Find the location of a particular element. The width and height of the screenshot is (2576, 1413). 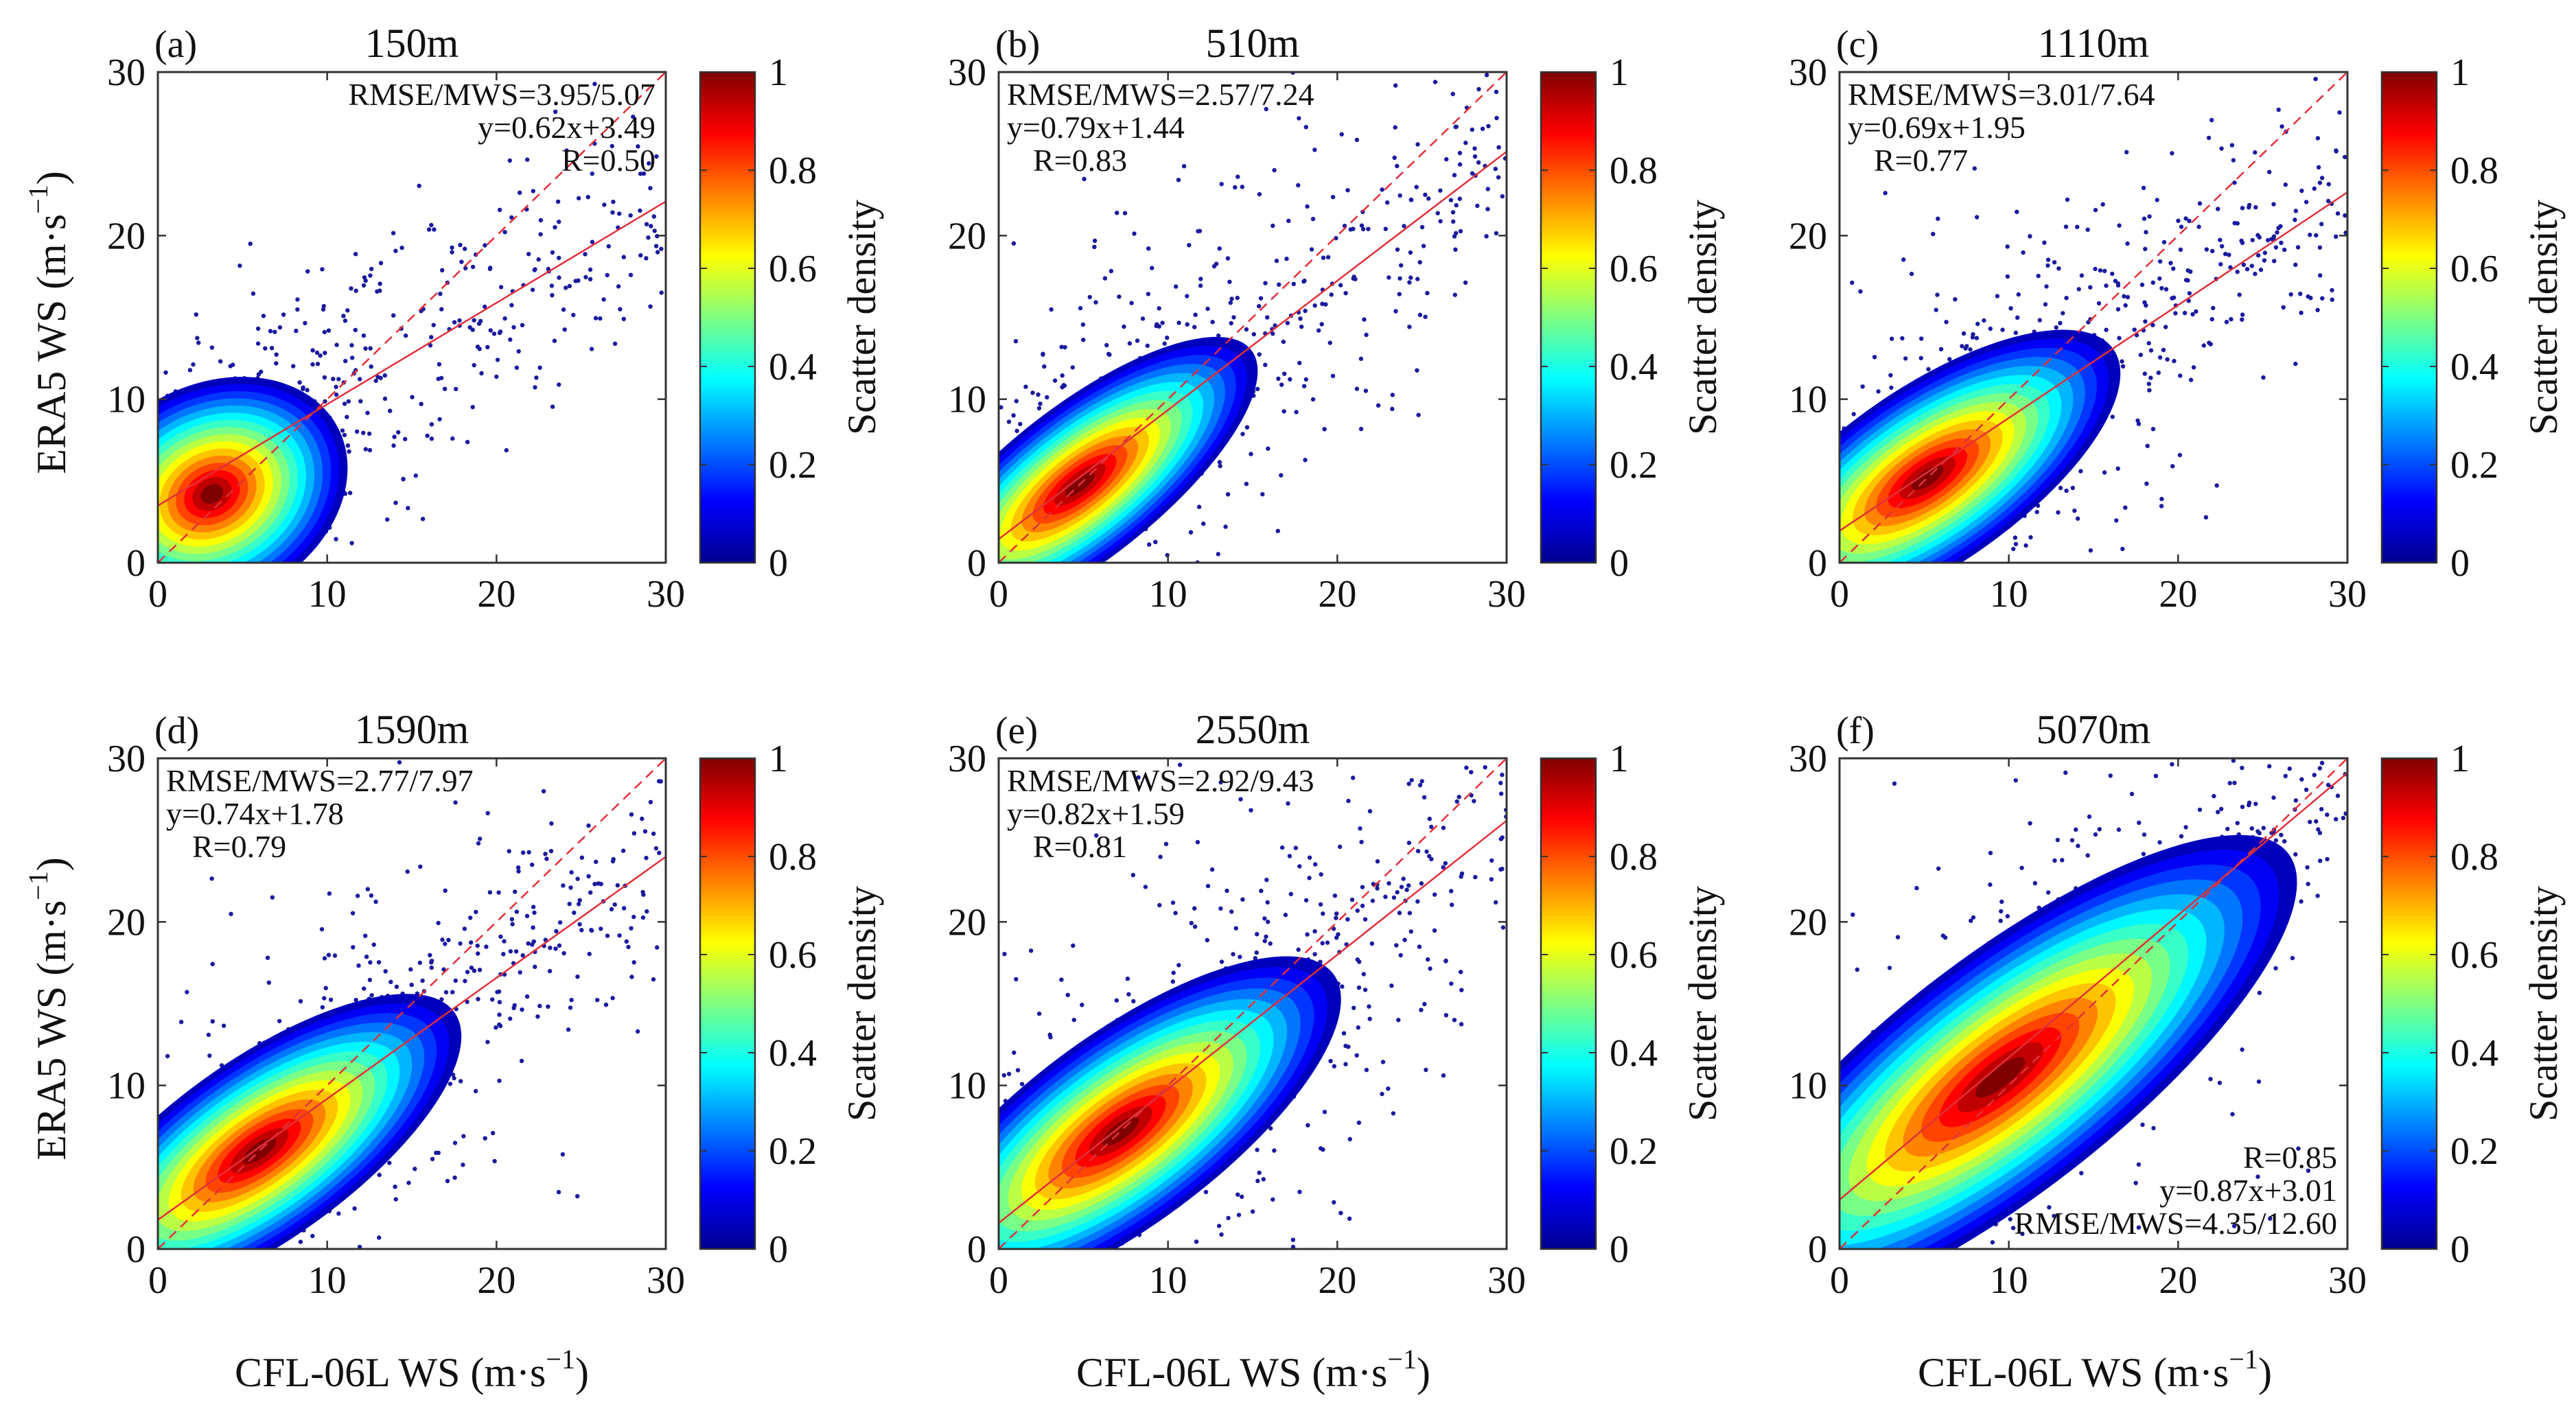

colorbar-tick-label: 0 is located at coordinates (2460, 563).